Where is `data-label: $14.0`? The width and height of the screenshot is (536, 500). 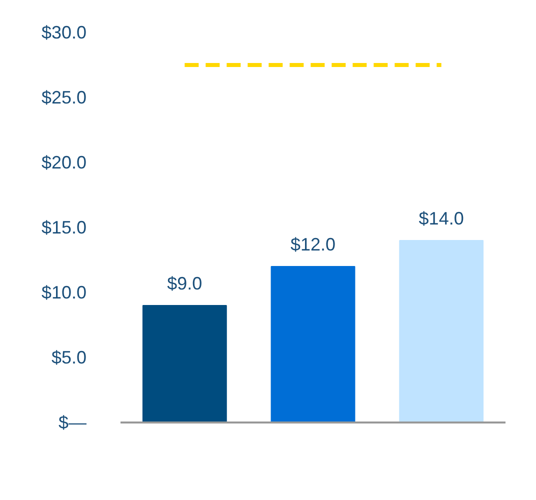 data-label: $14.0 is located at coordinates (441, 218).